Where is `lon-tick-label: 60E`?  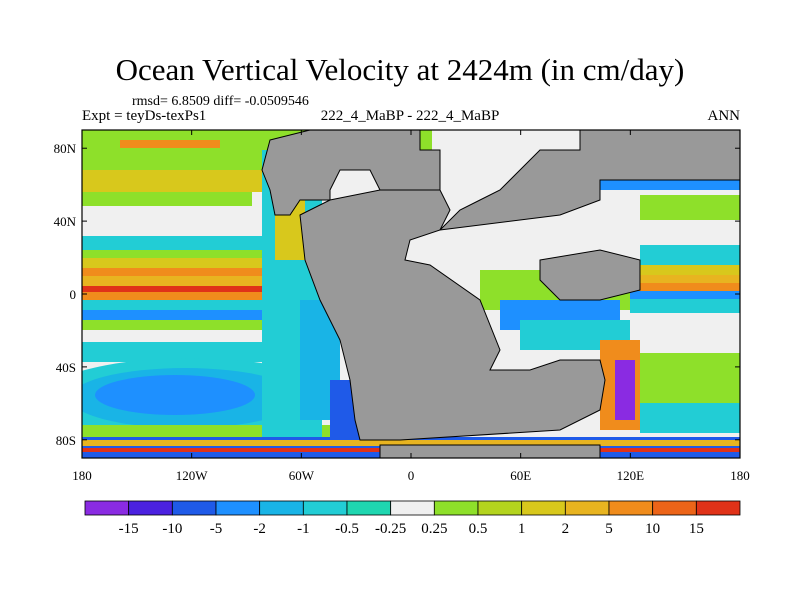 lon-tick-label: 60E is located at coordinates (520, 475).